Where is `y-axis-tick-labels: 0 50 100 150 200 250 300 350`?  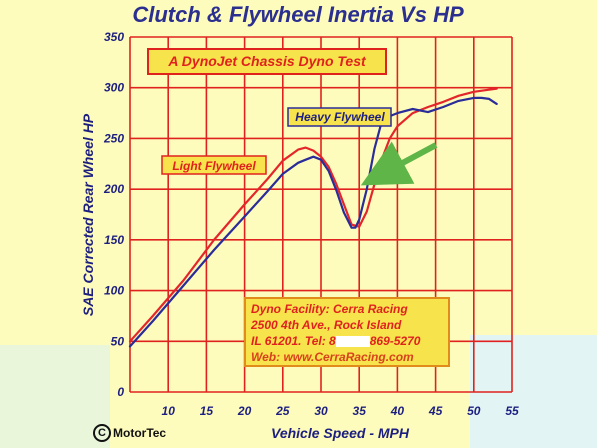
y-axis-tick-labels: 0 50 100 150 200 250 300 350 is located at coordinates (113, 214).